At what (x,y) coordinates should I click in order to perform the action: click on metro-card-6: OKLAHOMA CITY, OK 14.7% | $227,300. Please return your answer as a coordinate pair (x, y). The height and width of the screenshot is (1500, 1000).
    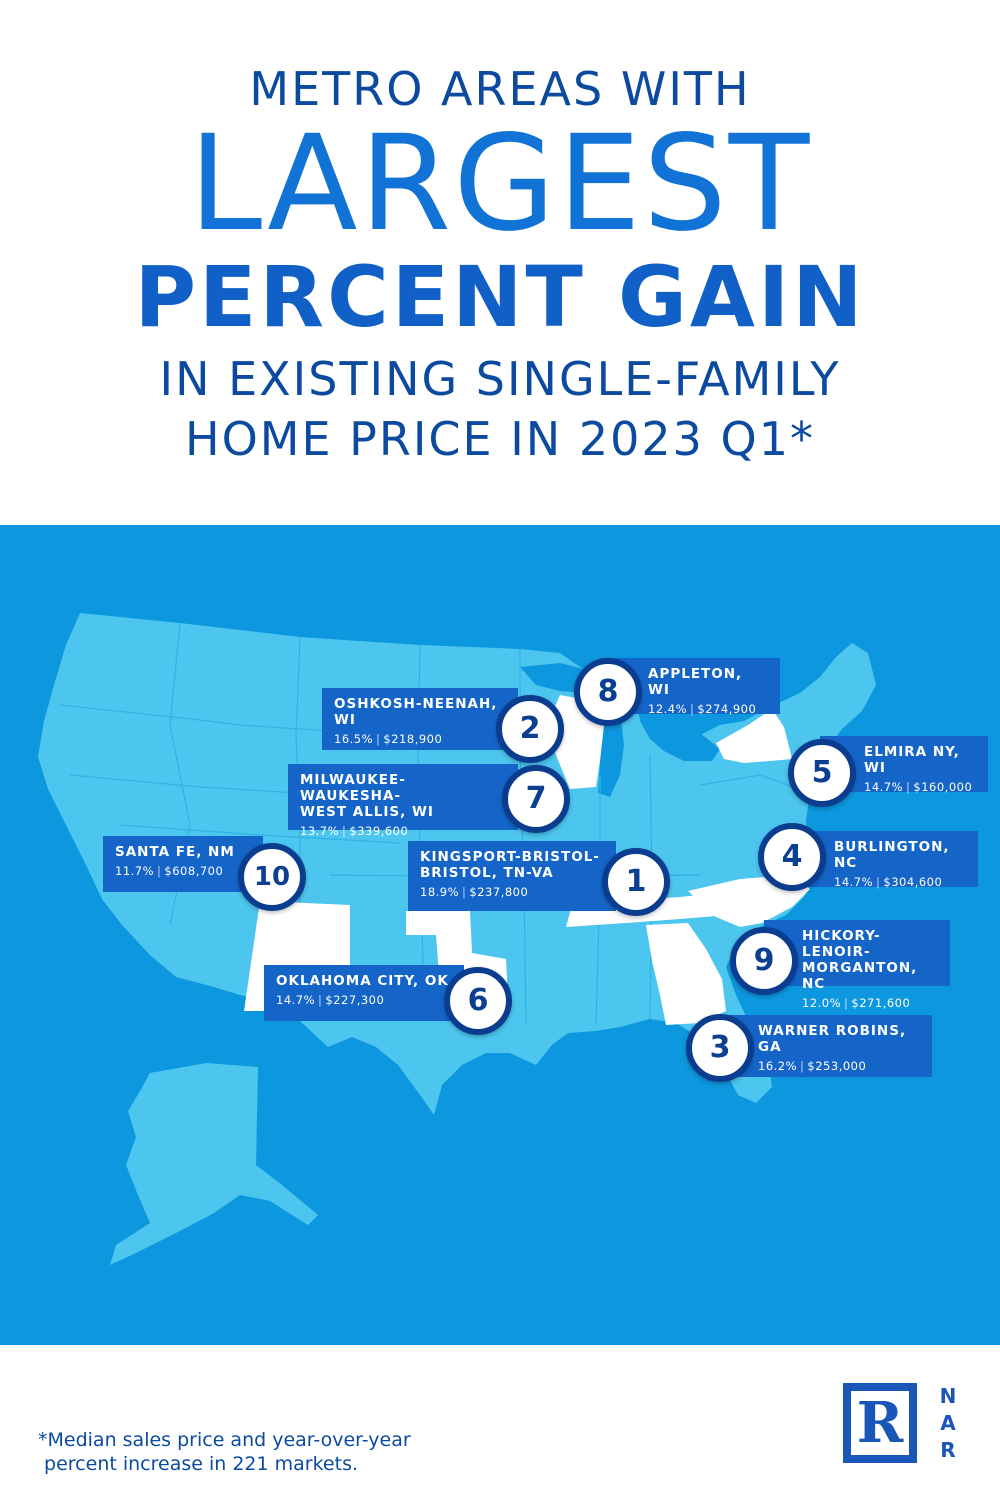
    Looking at the image, I should click on (364, 993).